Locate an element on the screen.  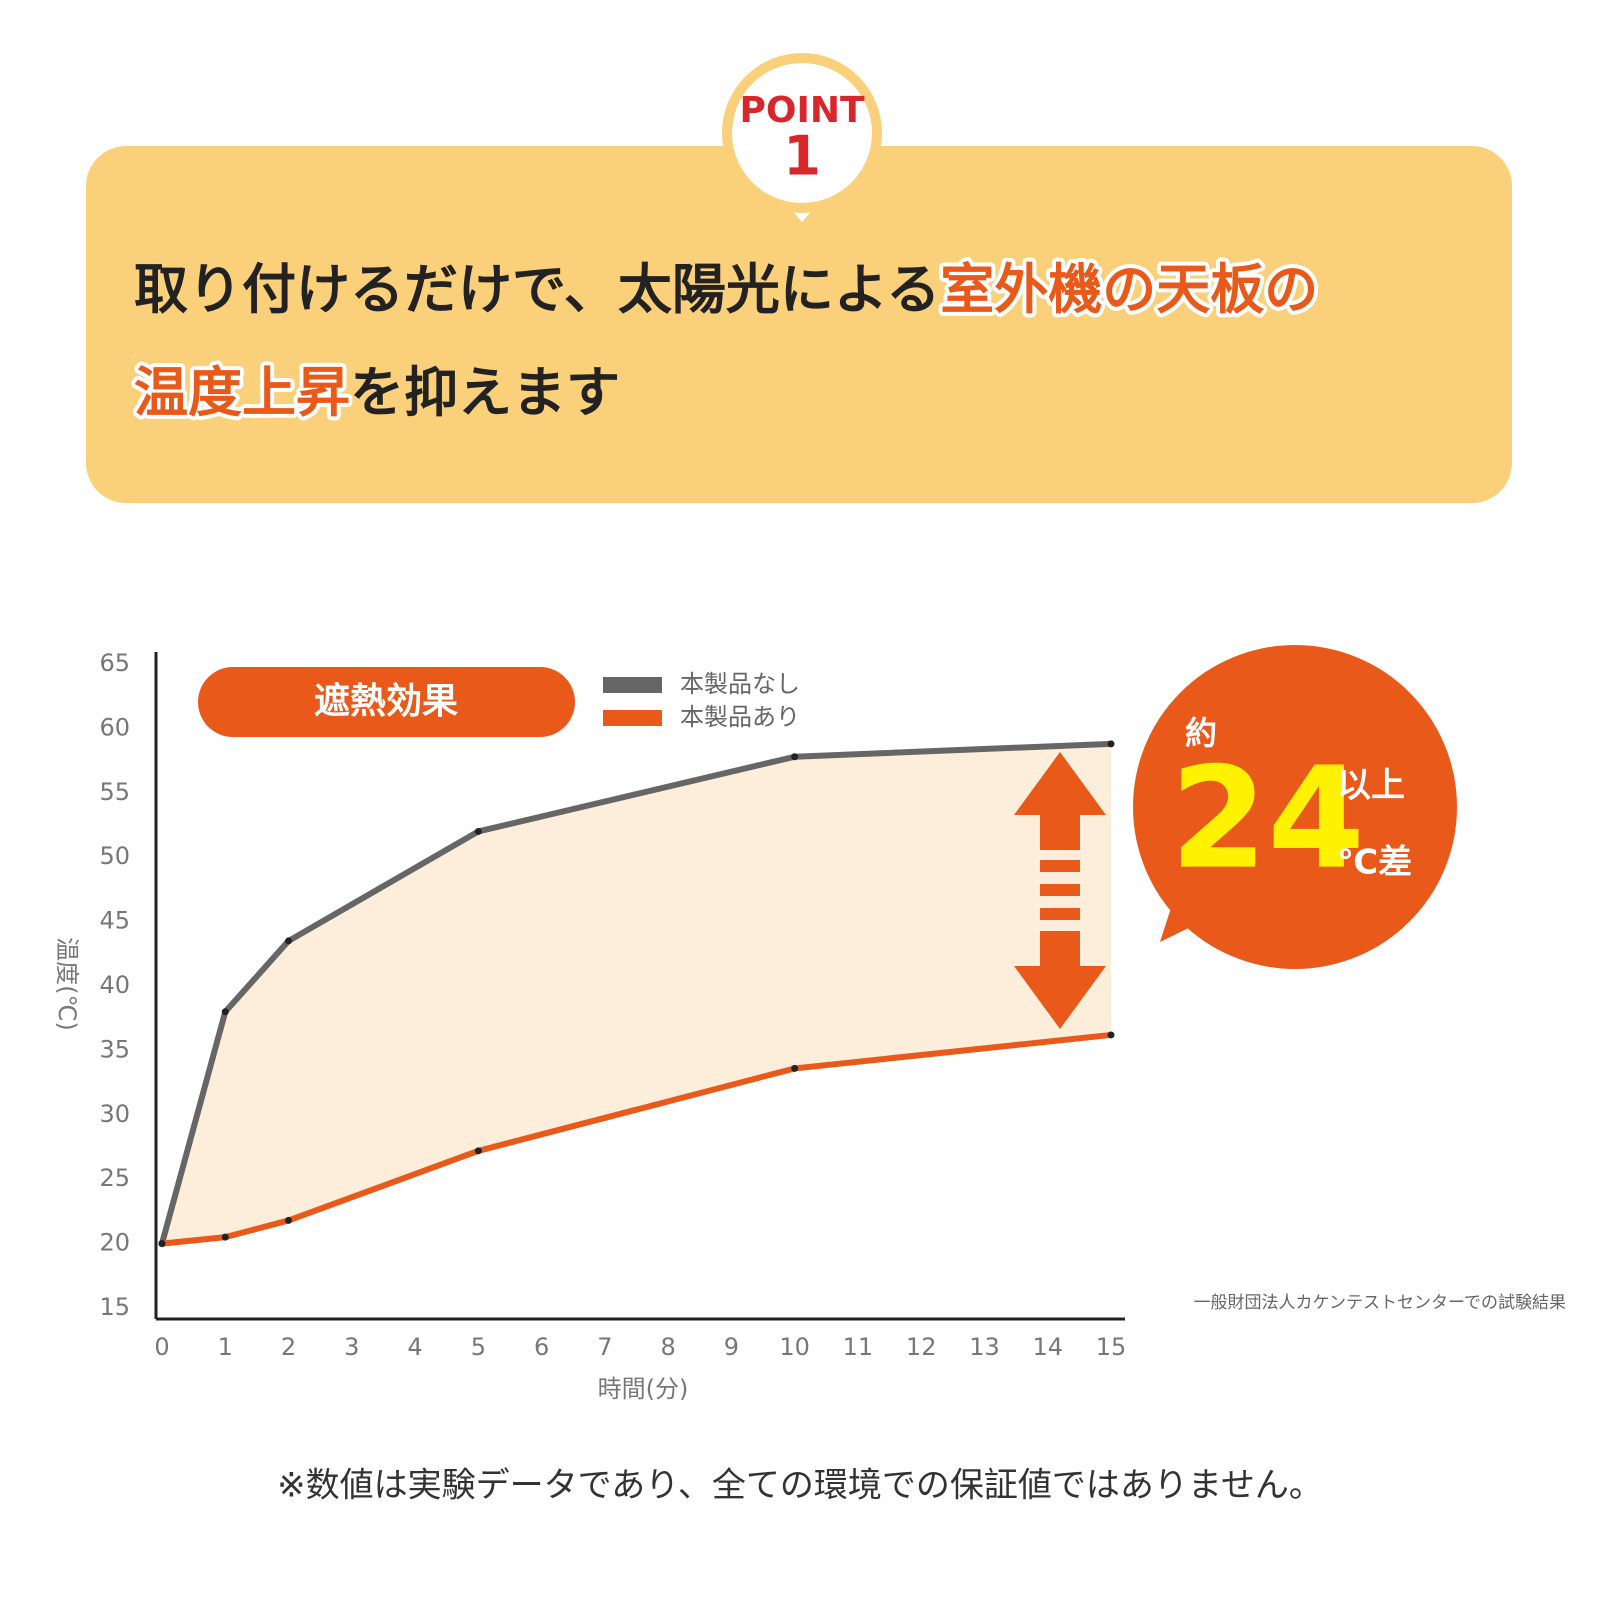
bubble-or-more: 以上 is located at coordinates (1371, 786).